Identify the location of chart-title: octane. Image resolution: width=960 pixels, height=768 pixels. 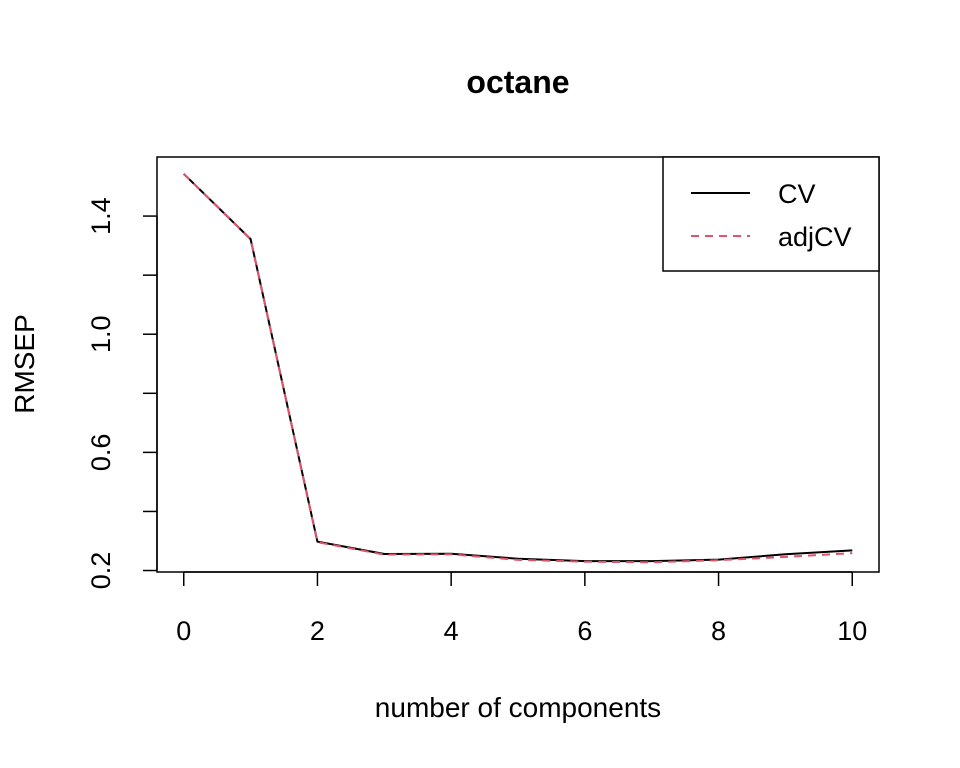
(517, 82).